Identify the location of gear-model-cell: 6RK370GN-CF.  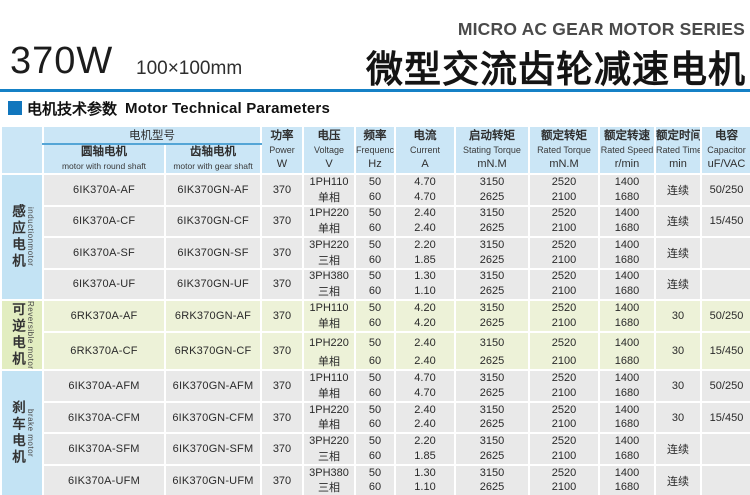
(212, 350).